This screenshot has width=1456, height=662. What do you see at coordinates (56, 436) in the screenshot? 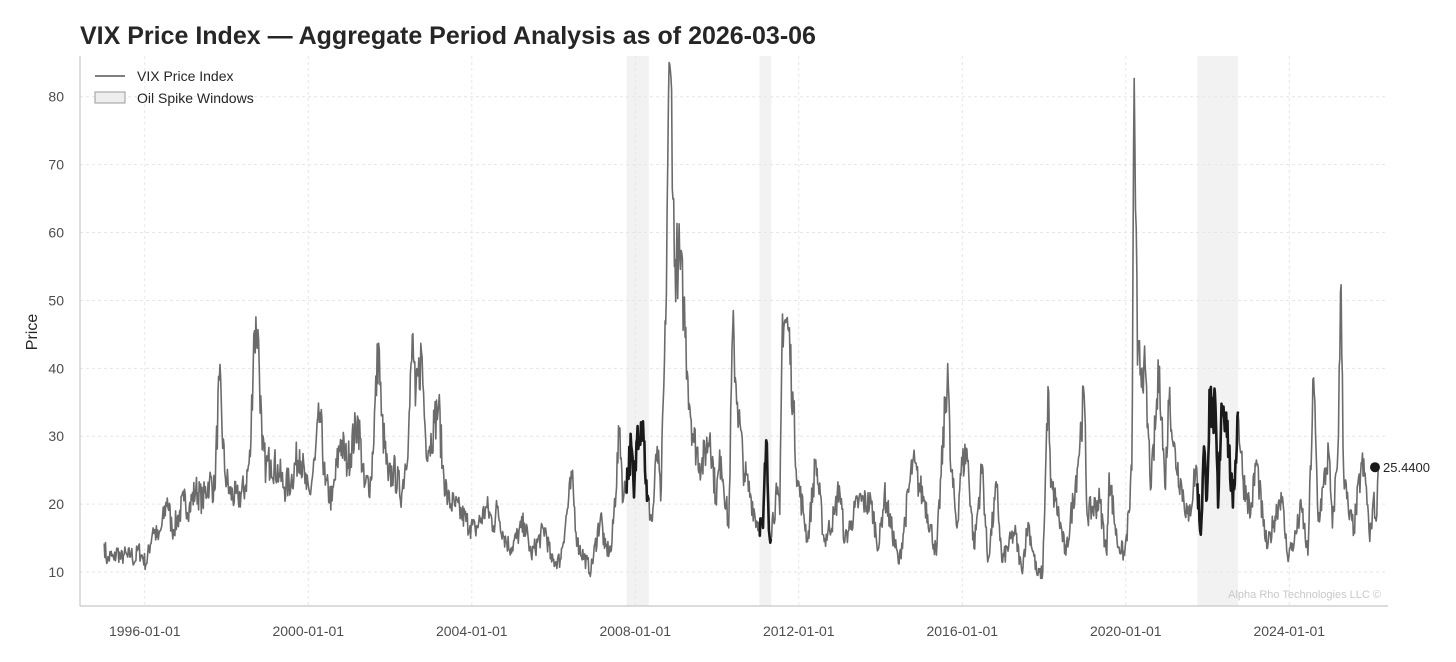
I see `y-tick-label: 30` at bounding box center [56, 436].